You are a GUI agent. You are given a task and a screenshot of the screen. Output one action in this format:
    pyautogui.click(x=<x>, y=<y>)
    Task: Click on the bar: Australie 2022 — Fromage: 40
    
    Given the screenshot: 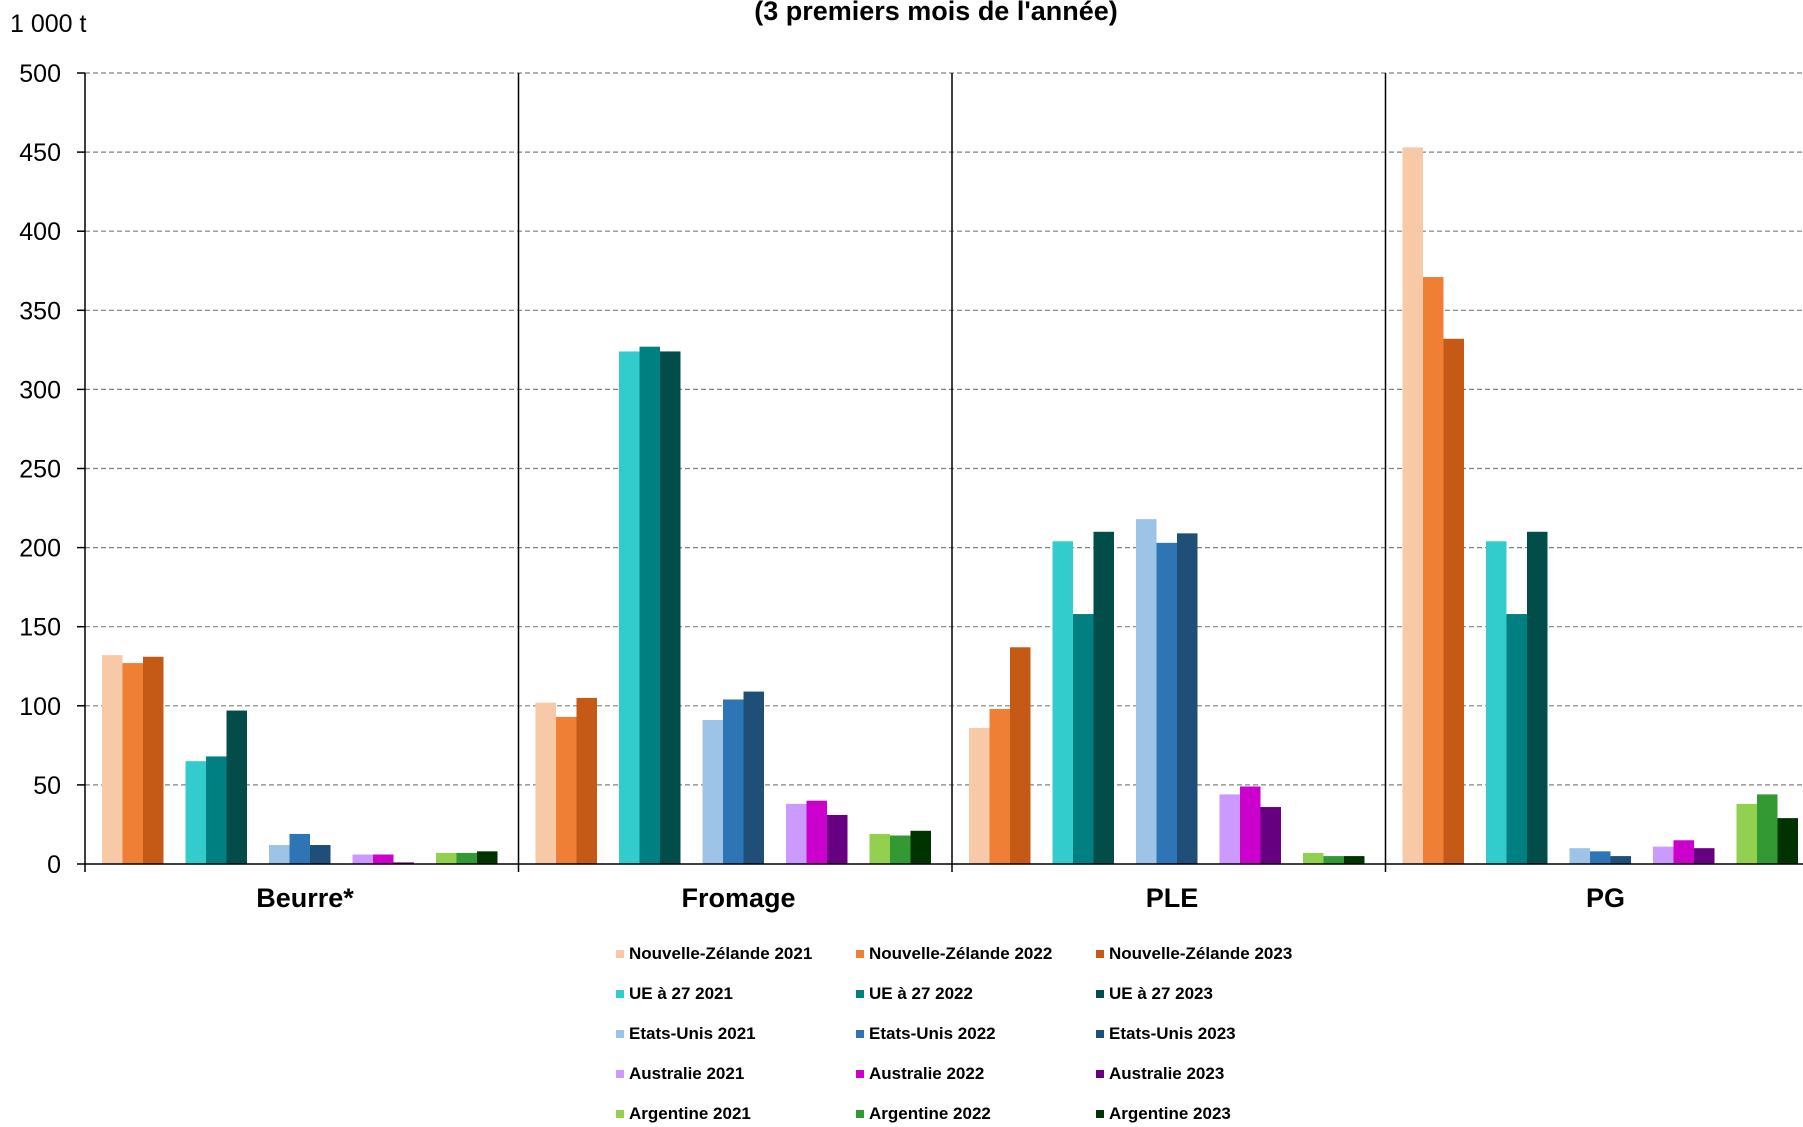 What is the action you would take?
    pyautogui.click(x=816, y=832)
    